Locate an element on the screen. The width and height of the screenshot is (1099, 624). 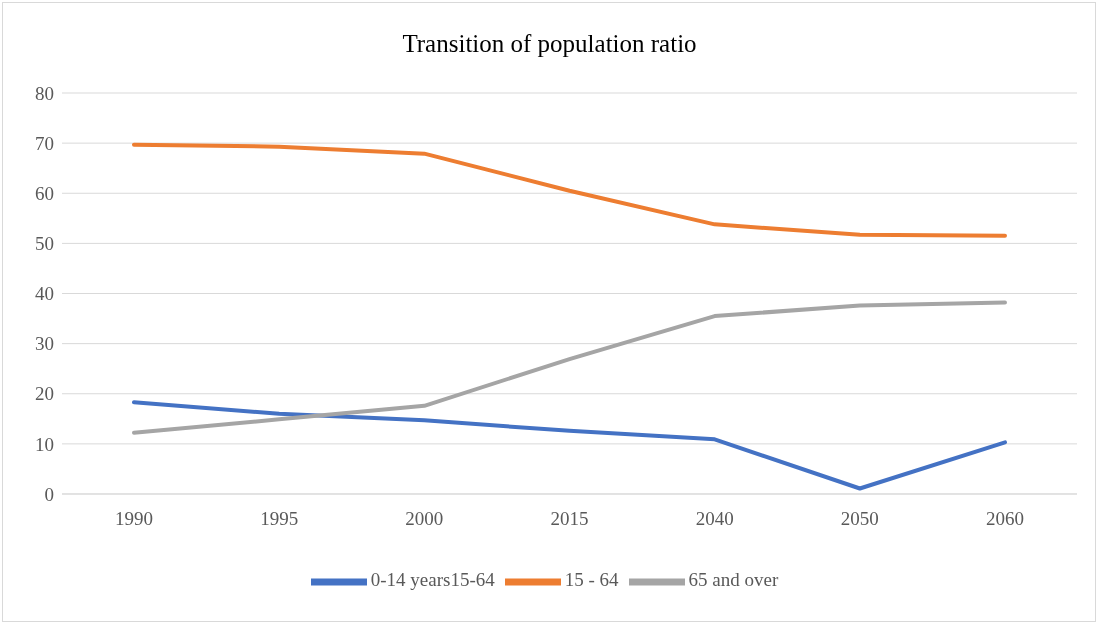
x-tick-label: 2040 is located at coordinates (714, 519).